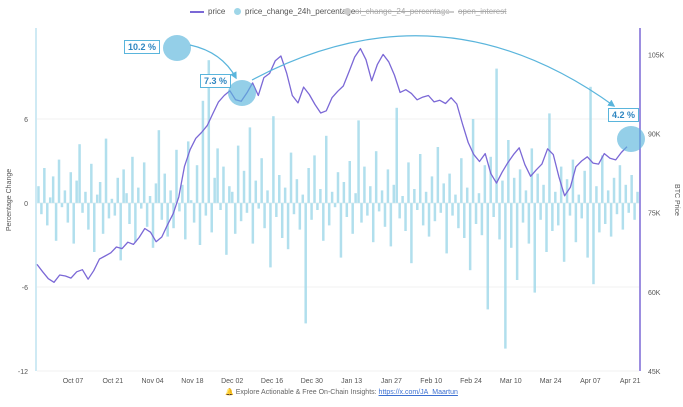  What do you see at coordinates (402, 11) in the screenshot?
I see `legend-label-oi-change: oi_change_24_percentage` at bounding box center [402, 11].